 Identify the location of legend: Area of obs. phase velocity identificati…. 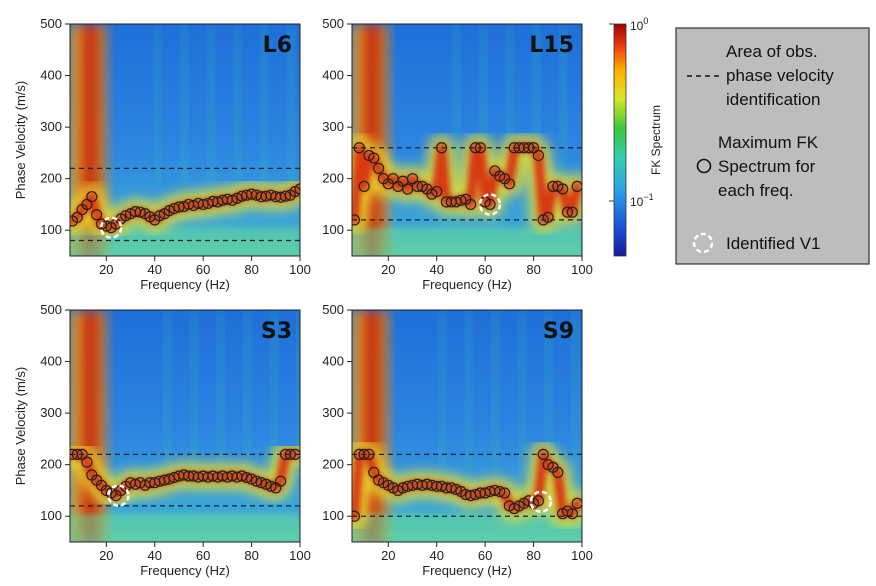
(772, 146).